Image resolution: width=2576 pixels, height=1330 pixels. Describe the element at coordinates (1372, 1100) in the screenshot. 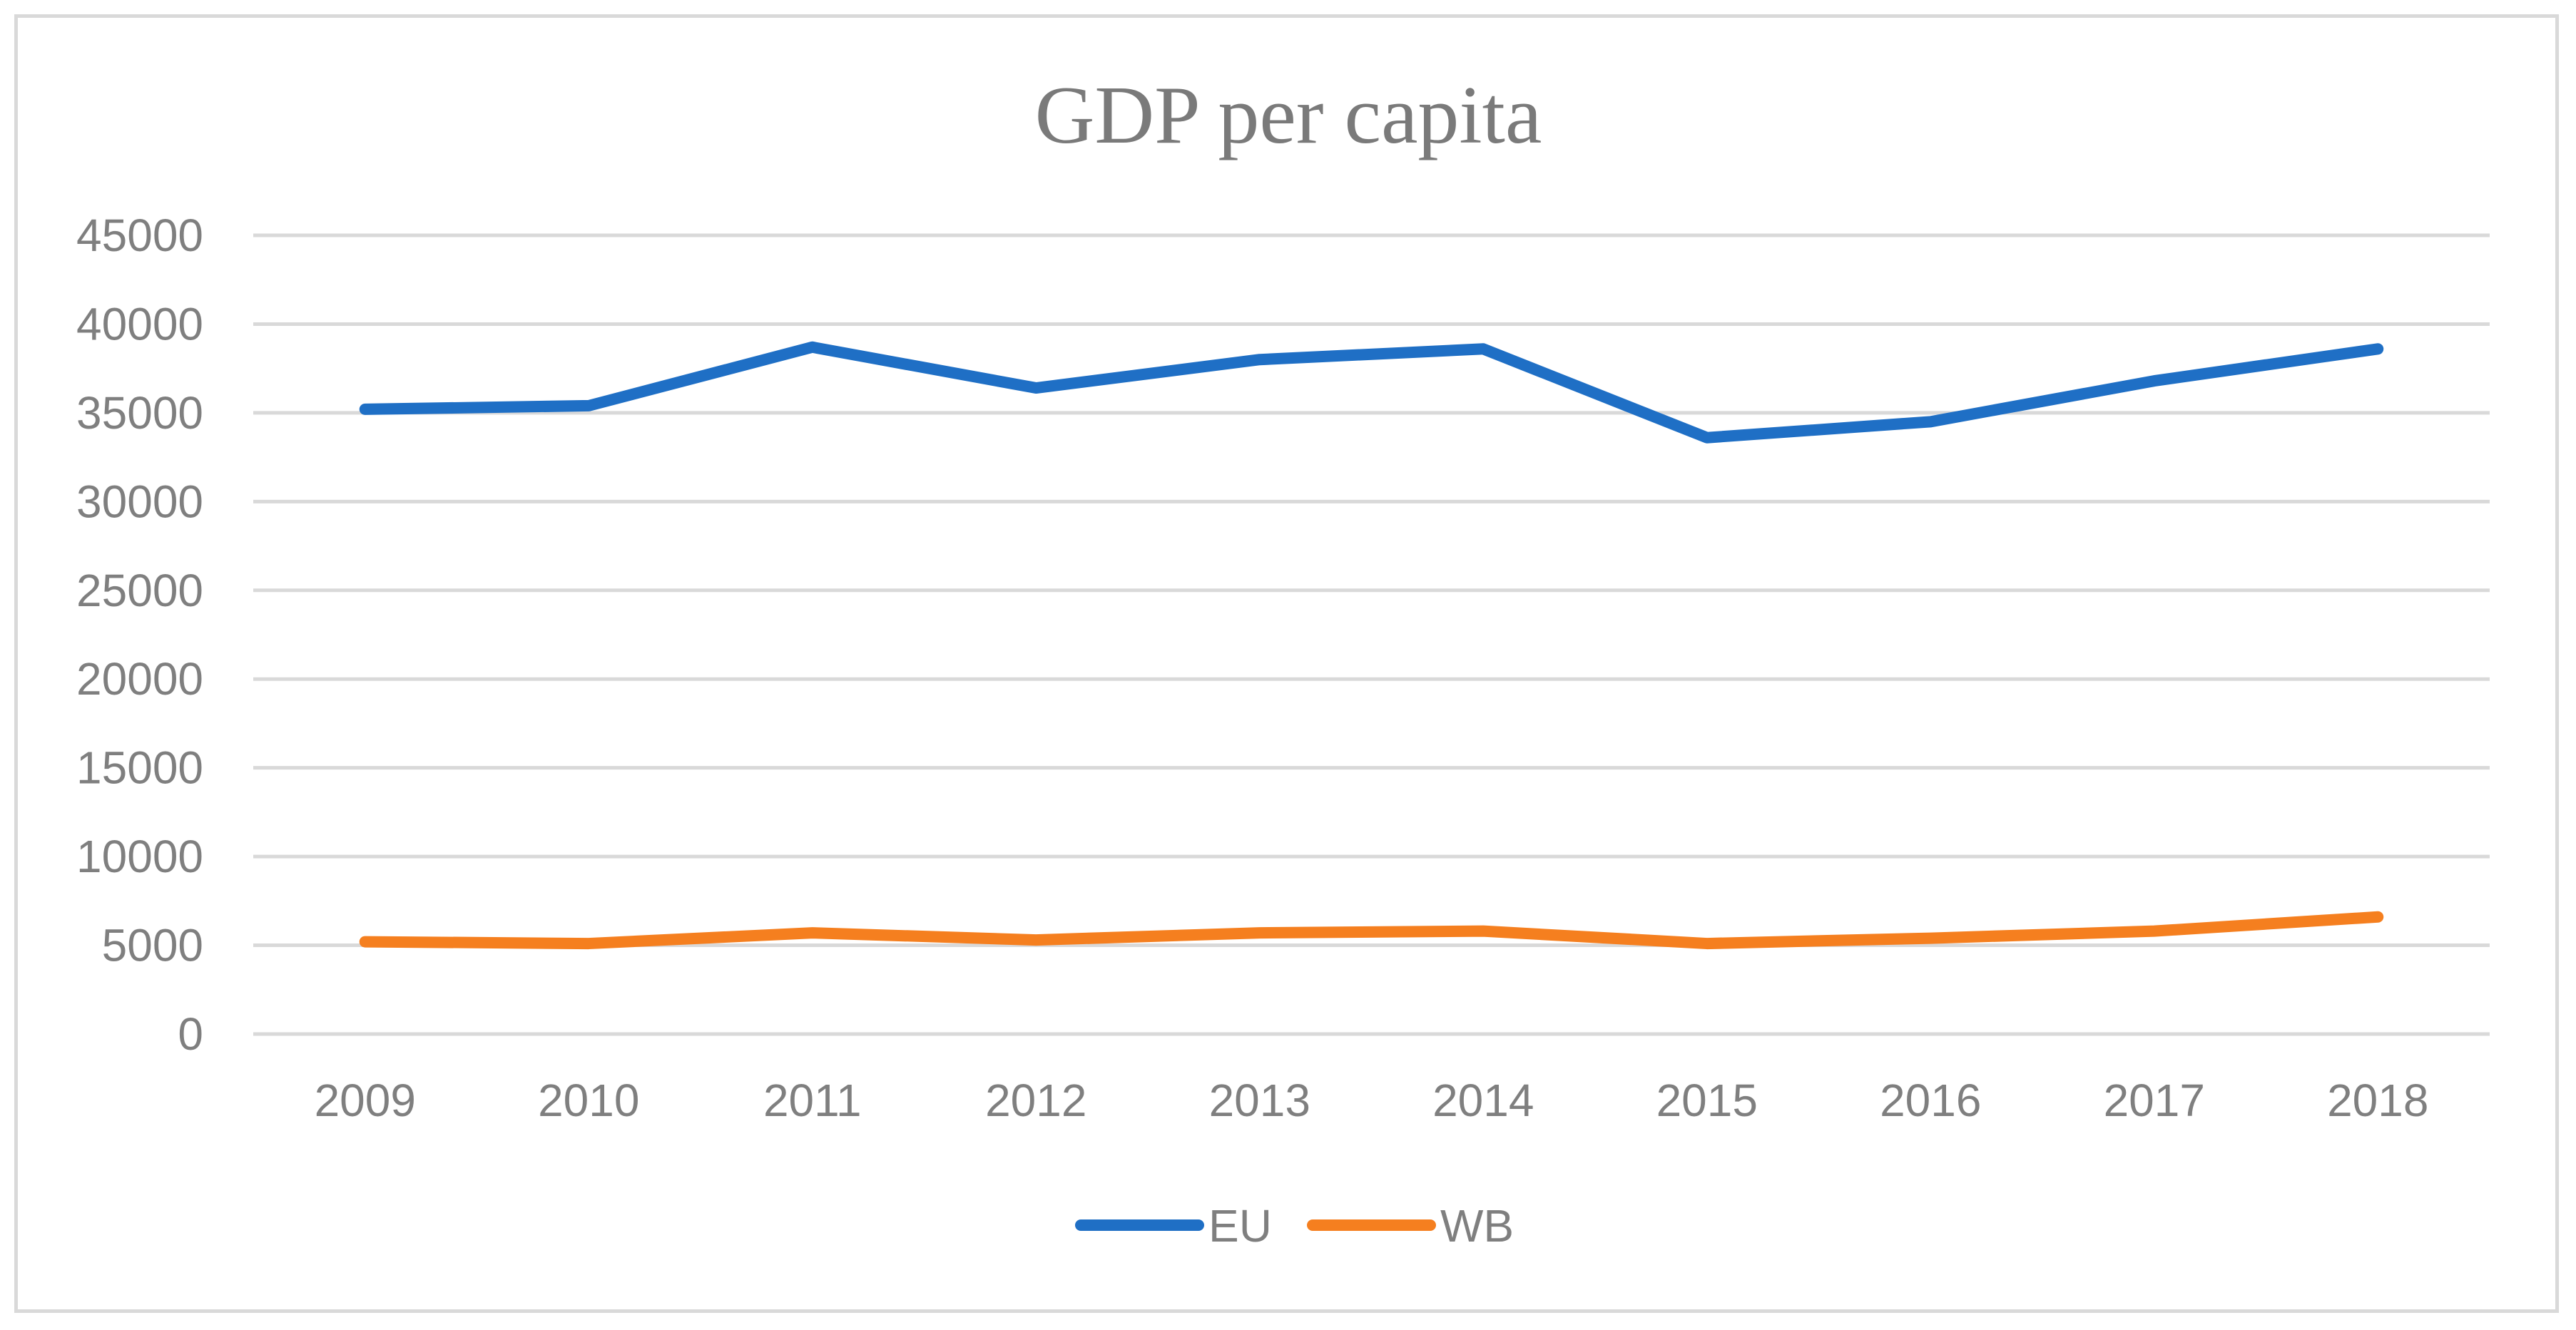

I see `x-axis-tick-labels: 2009 2010 2011 2012 2013 2014 2015 2016 2017 2018` at that location.